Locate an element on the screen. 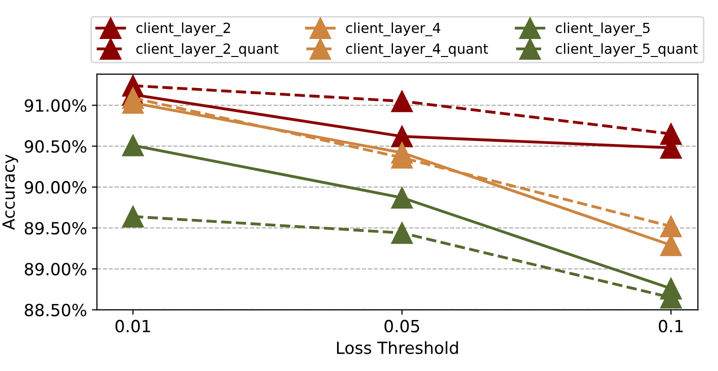 This screenshot has height=371, width=718. legend-label: client_layer_5 is located at coordinates (603, 29).